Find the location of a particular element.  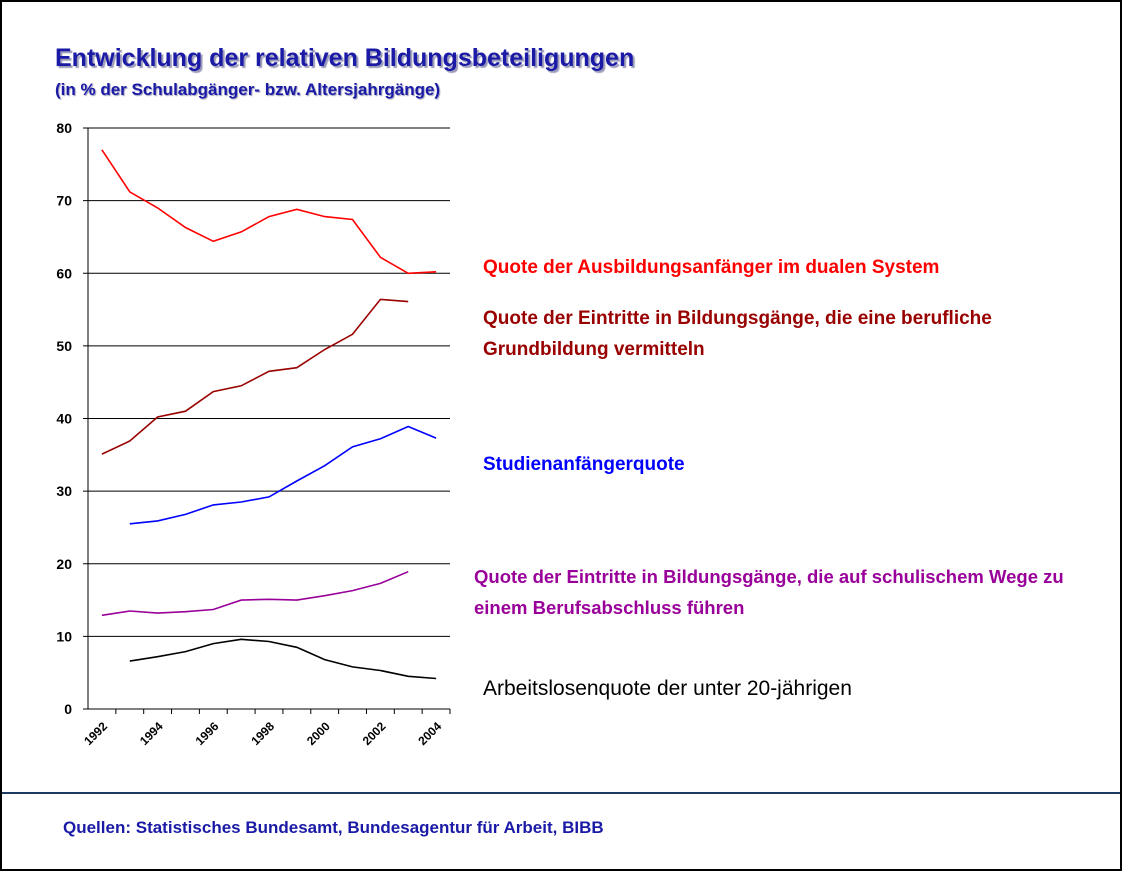

y-tick-label: 20 is located at coordinates (64, 564).